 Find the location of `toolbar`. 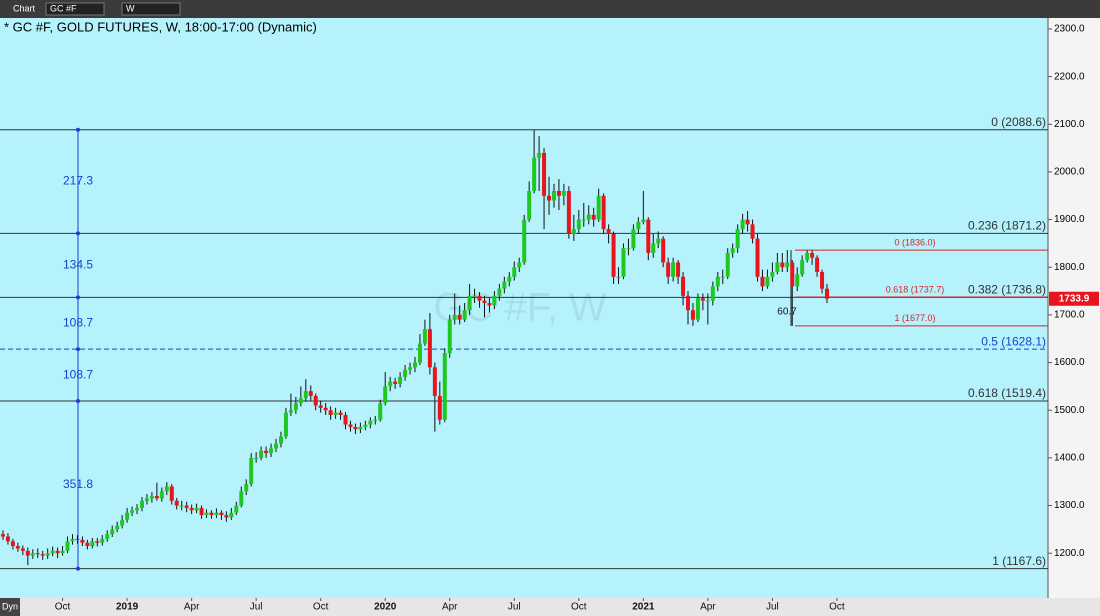

toolbar is located at coordinates (550, 9).